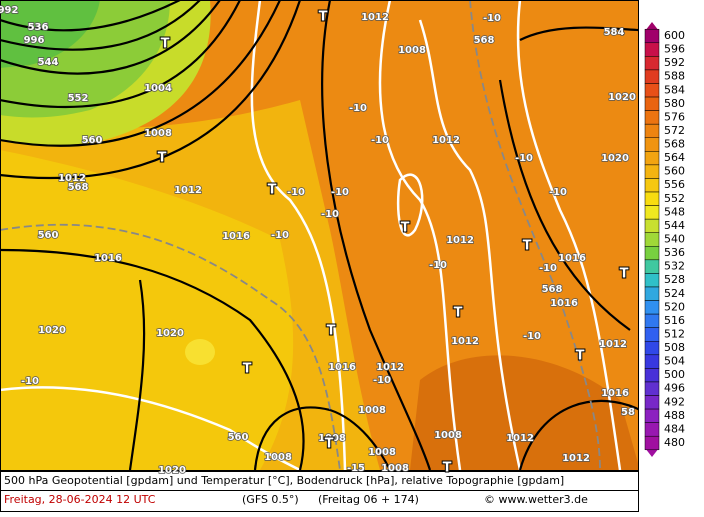  I want to click on legend-label: 572, so click(674, 130).